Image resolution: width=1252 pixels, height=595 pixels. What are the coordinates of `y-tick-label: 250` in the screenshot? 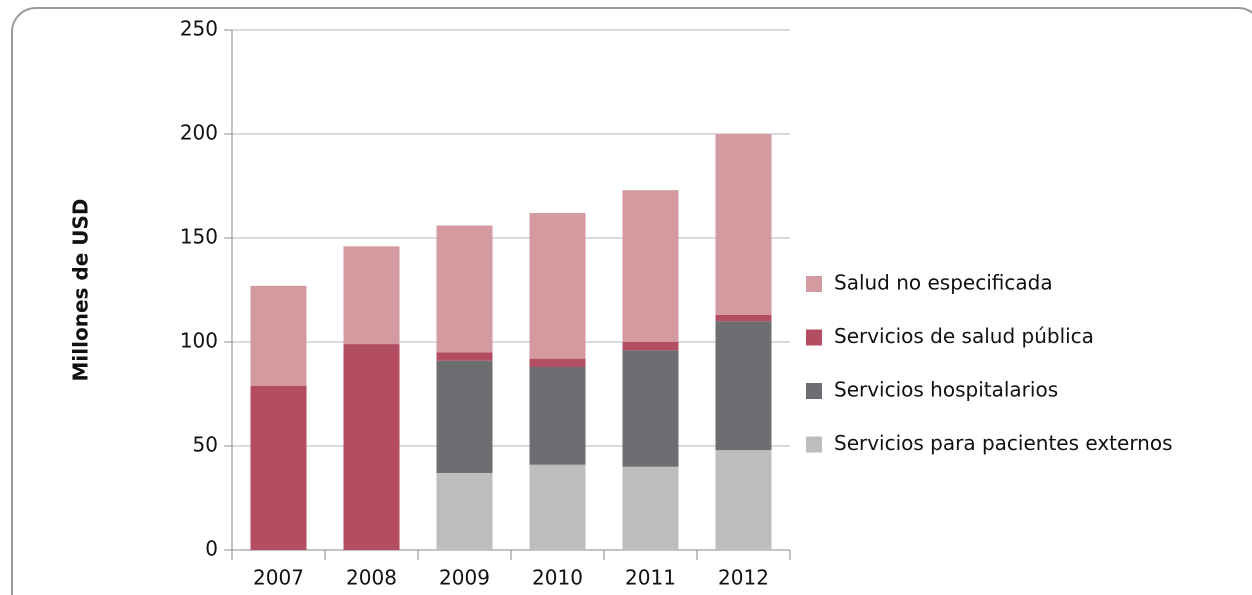 It's located at (199, 29).